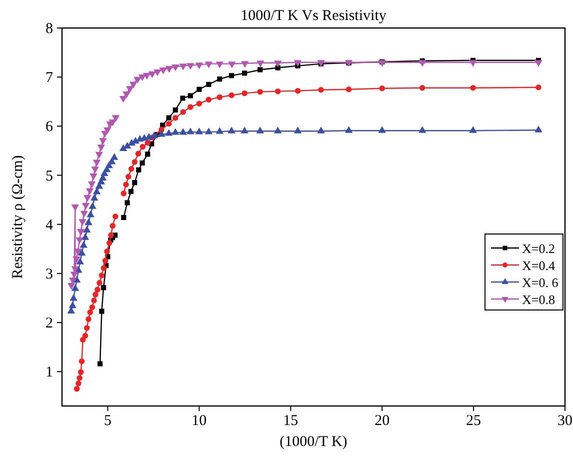 The image size is (573, 458). I want to click on y-axis-title: Resistivity ρ (Ω-cm), so click(18, 217).